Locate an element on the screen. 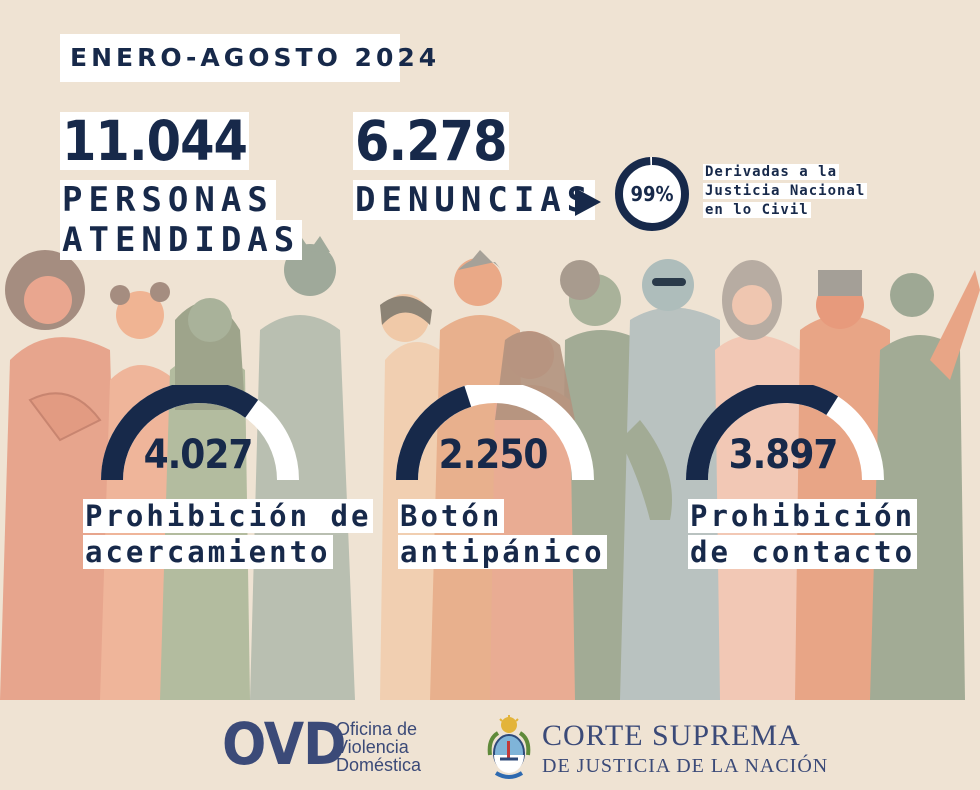 The image size is (980, 790). ovd-logo-text: Oficina de Violencia Doméstica is located at coordinates (379, 747).